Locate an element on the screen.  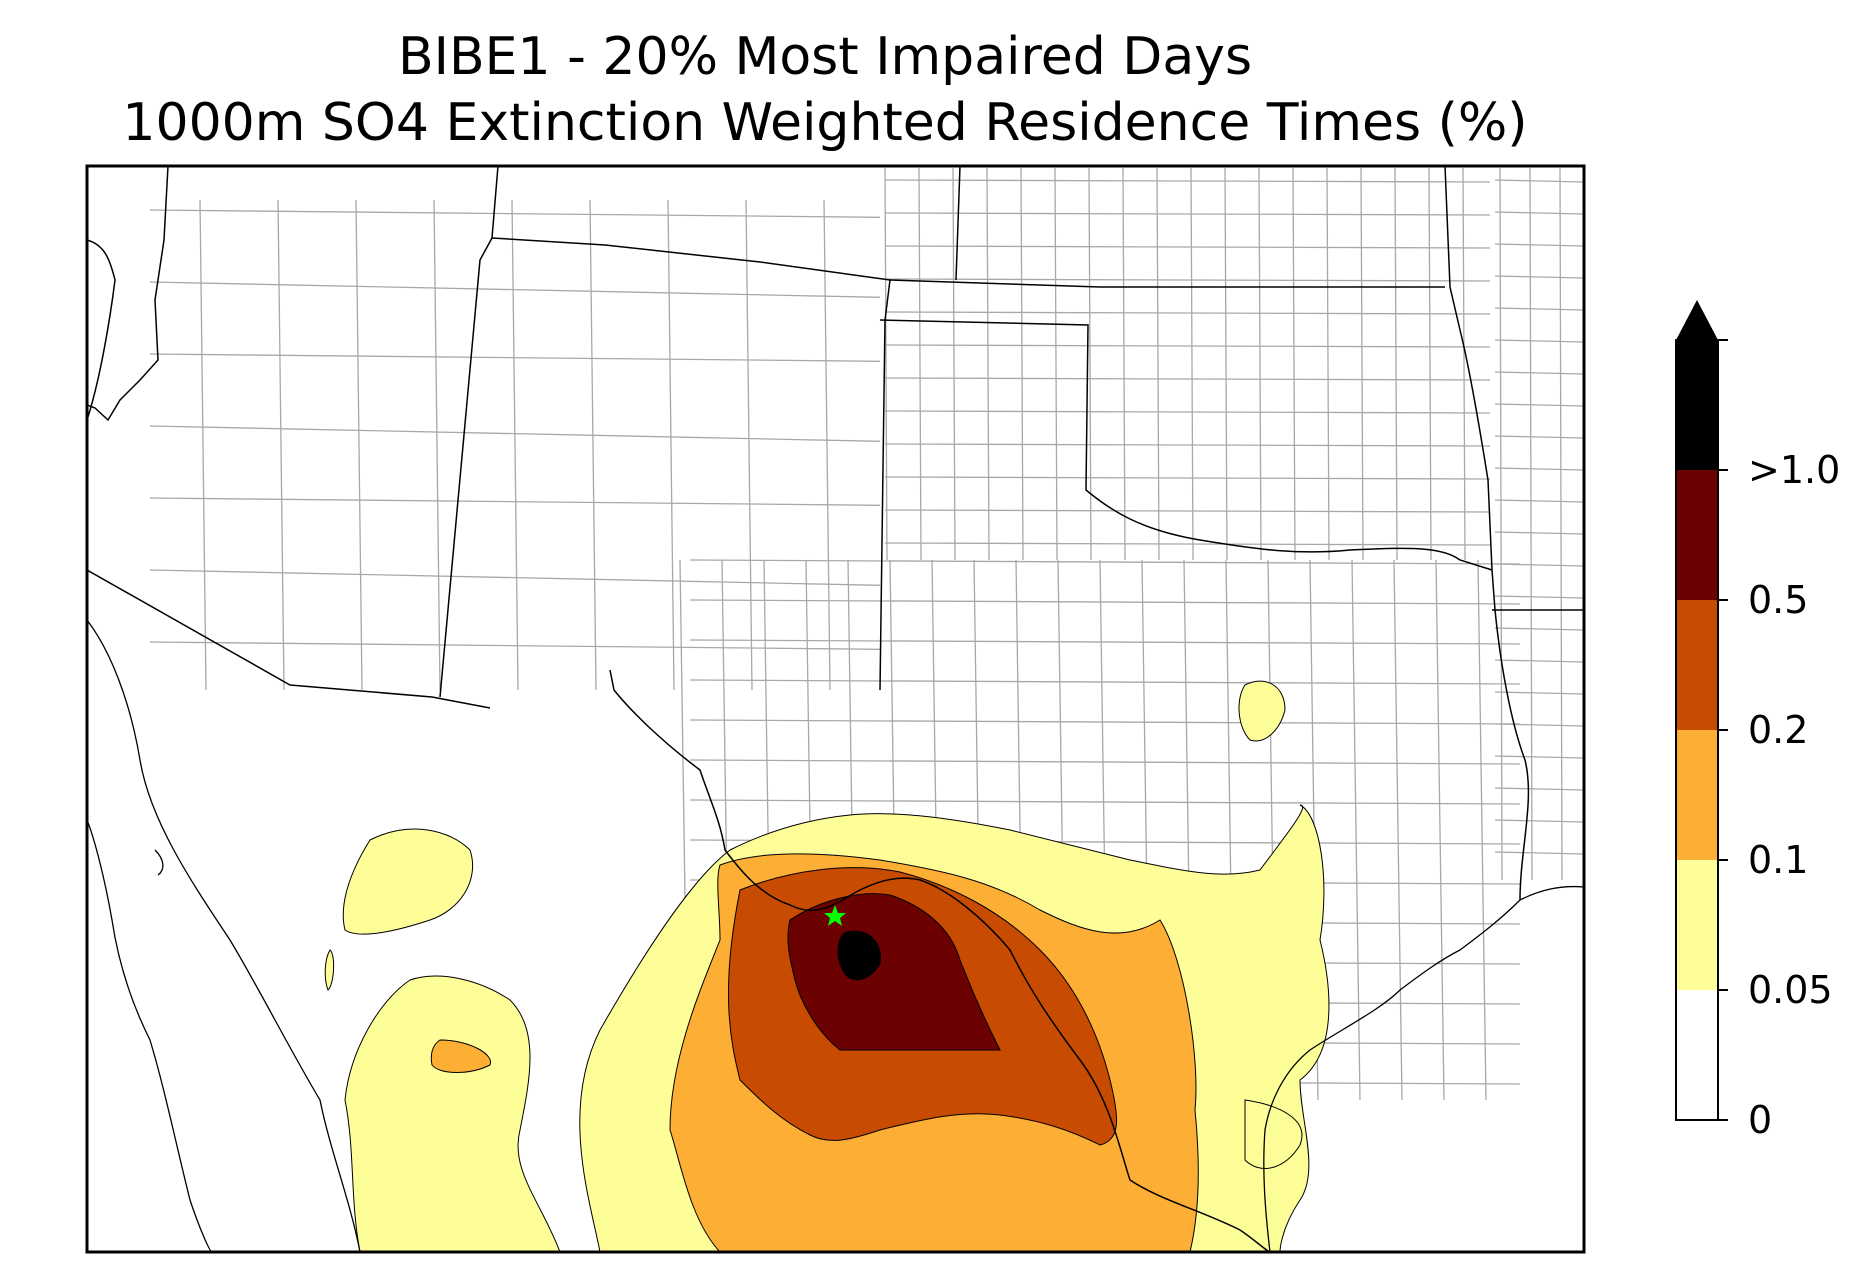
colorbar-tick-label: 0.5 is located at coordinates (1778, 600).